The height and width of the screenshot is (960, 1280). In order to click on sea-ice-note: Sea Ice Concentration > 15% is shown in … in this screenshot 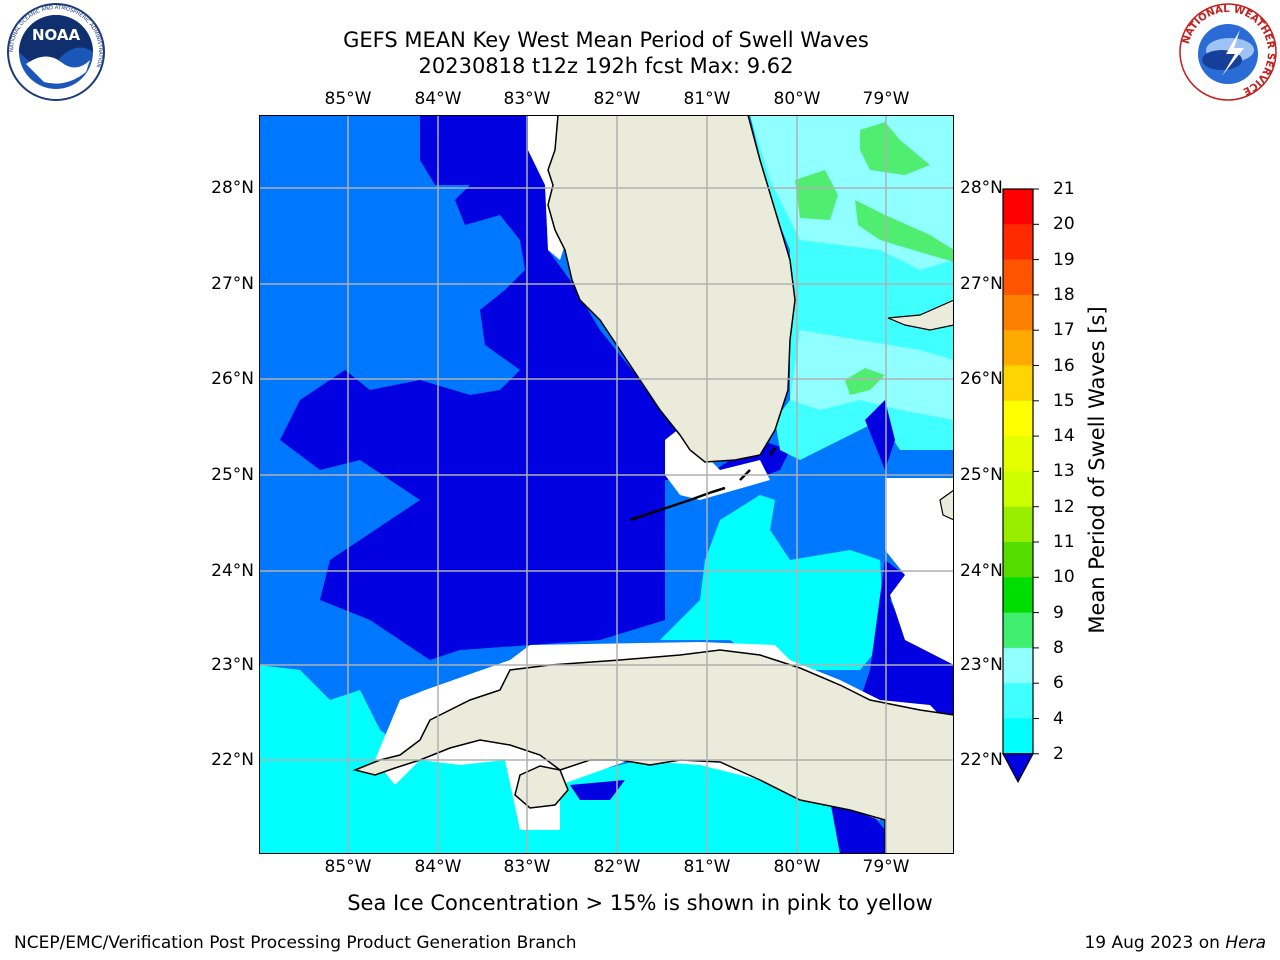, I will do `click(640, 903)`.